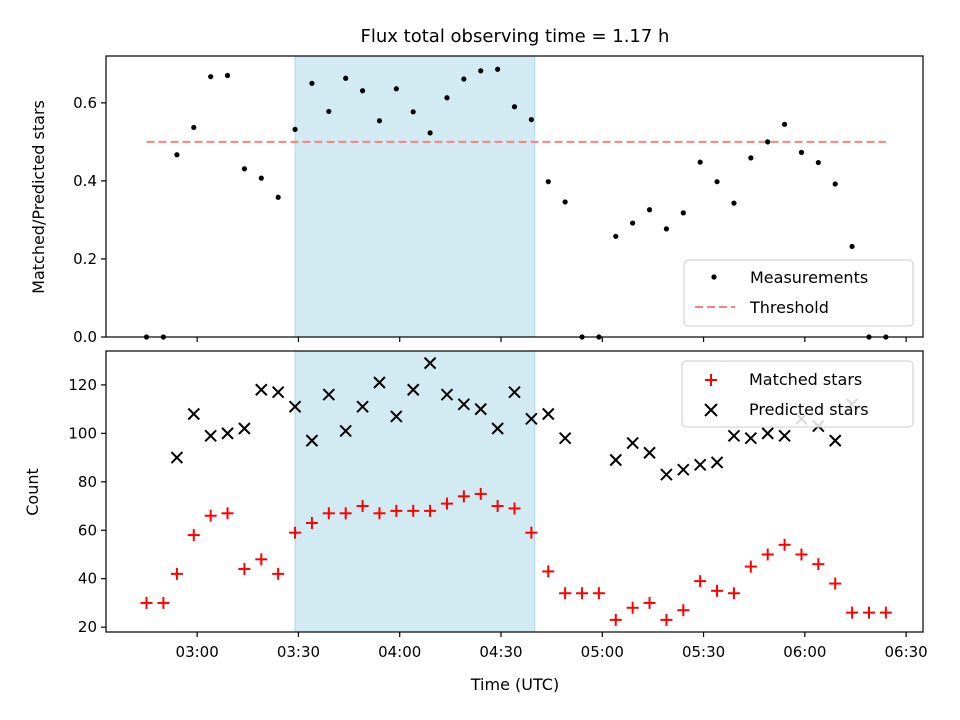 The image size is (960, 720). I want to click on legend-predicted-label: Predicted stars, so click(809, 409).